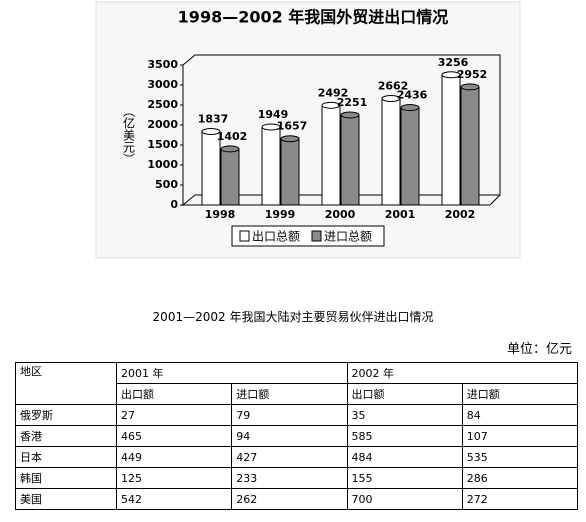 The width and height of the screenshot is (586, 522). I want to click on data-label: 1949, so click(273, 114).